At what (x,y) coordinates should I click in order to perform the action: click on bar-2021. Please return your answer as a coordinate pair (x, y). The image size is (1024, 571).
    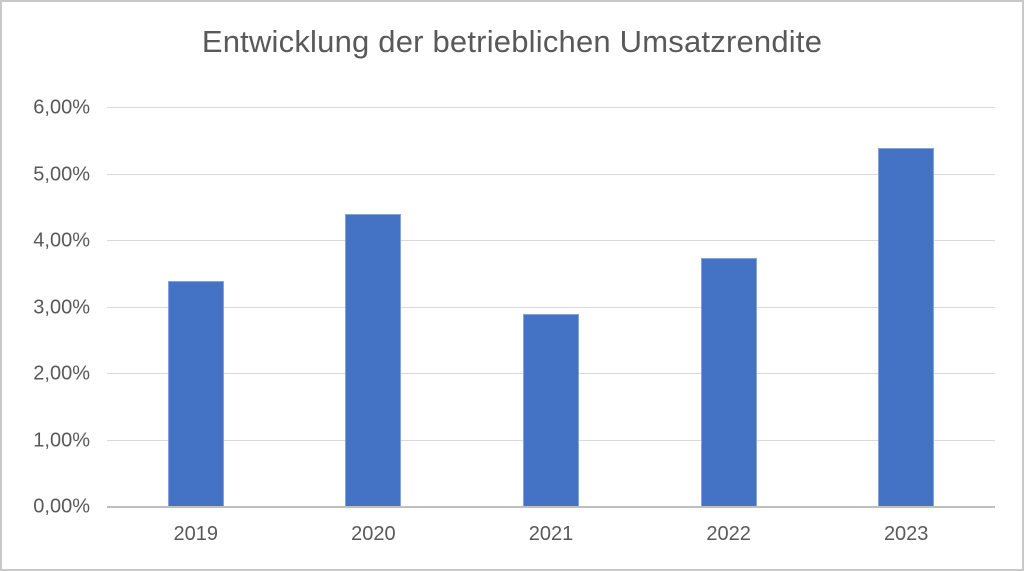
    Looking at the image, I should click on (551, 410).